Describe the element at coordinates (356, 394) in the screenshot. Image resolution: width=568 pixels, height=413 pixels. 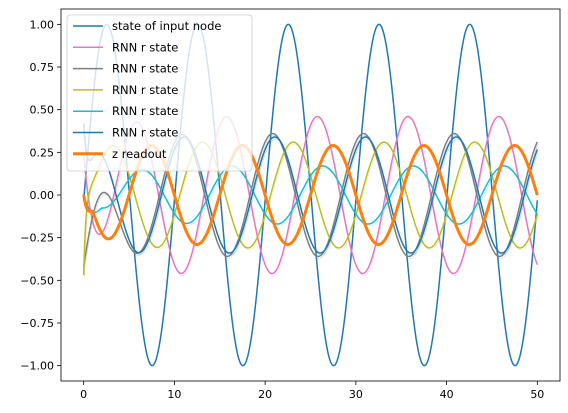
I see `x-tick-label: 30` at that location.